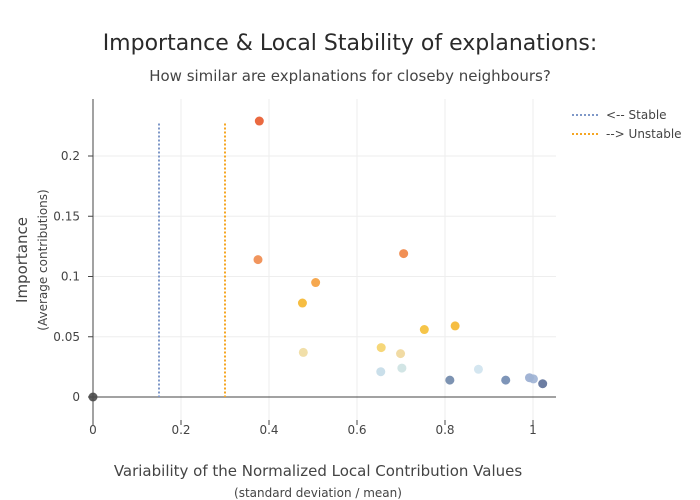 This screenshot has height=500, width=700. Describe the element at coordinates (93, 430) in the screenshot. I see `x-tick-label: 0` at that location.